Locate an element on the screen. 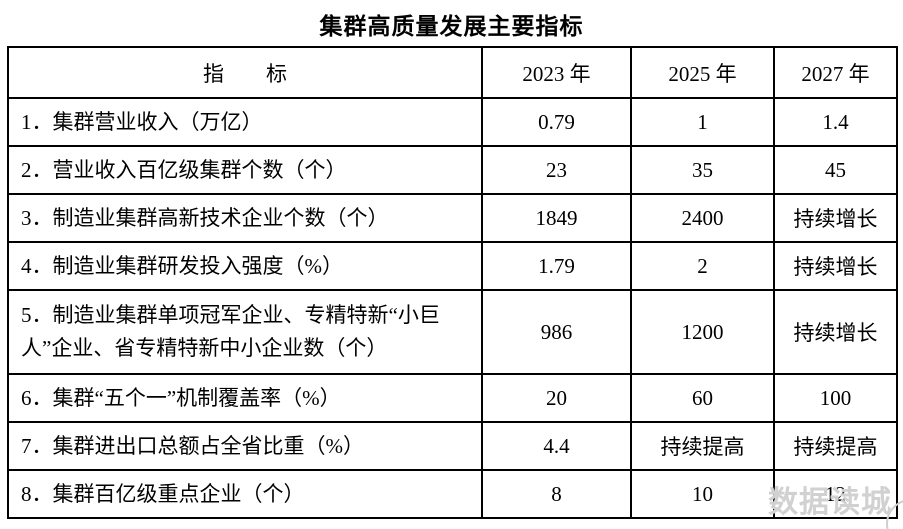 This screenshot has height=529, width=903. value-2027: 1.4 is located at coordinates (835, 122).